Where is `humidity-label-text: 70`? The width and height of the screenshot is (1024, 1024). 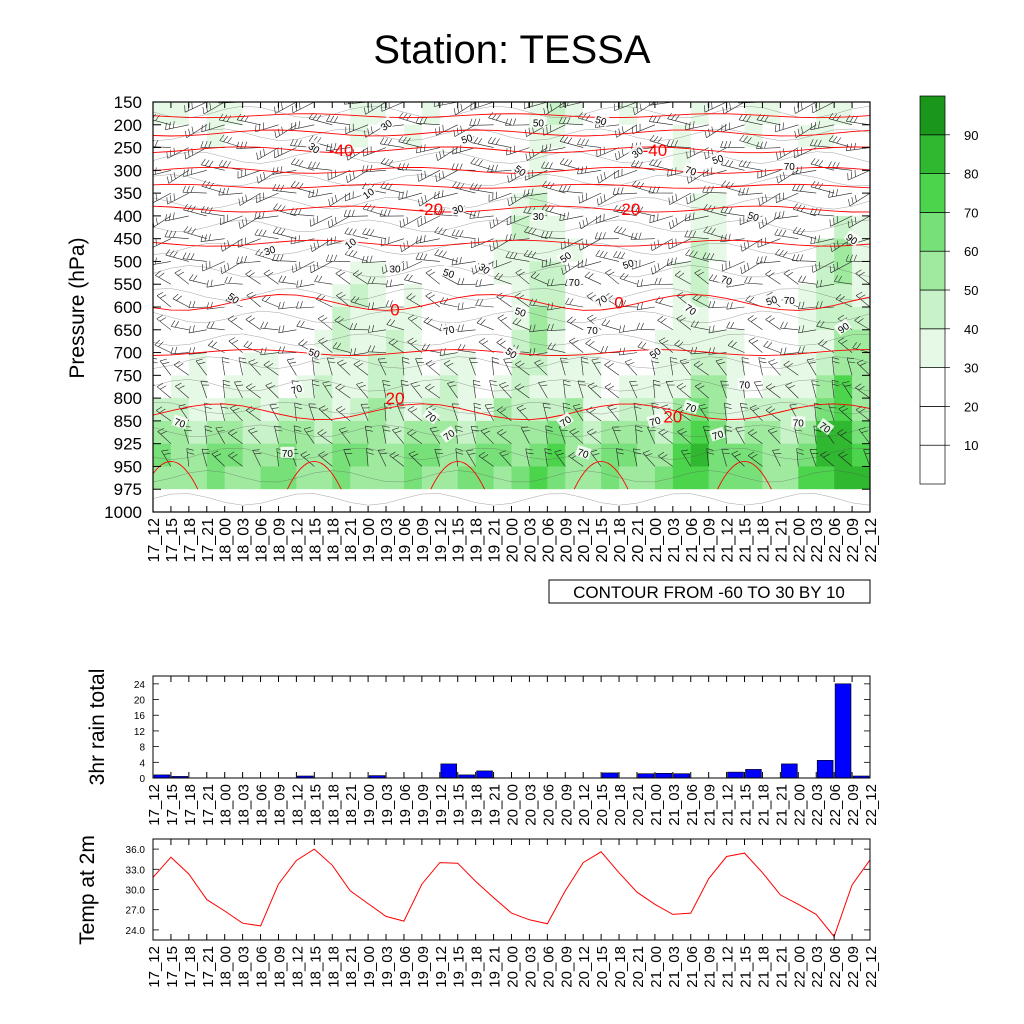
humidity-label-text: 70 is located at coordinates (726, 281).